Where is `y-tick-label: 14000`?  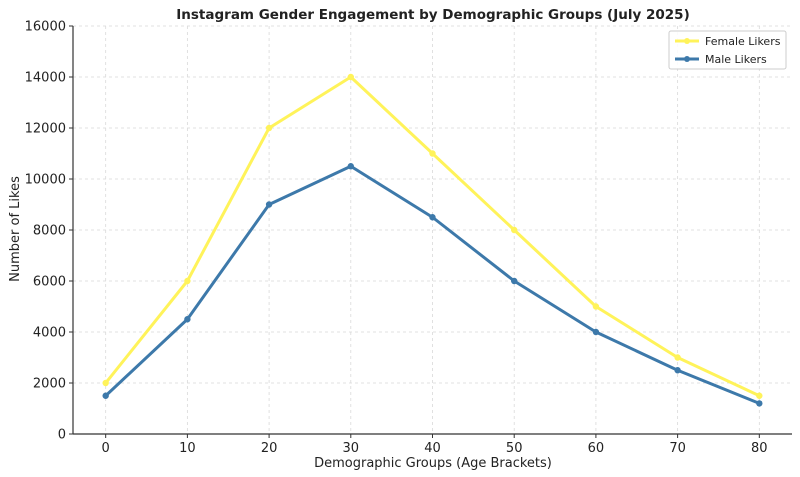 y-tick-label: 14000 is located at coordinates (45, 78).